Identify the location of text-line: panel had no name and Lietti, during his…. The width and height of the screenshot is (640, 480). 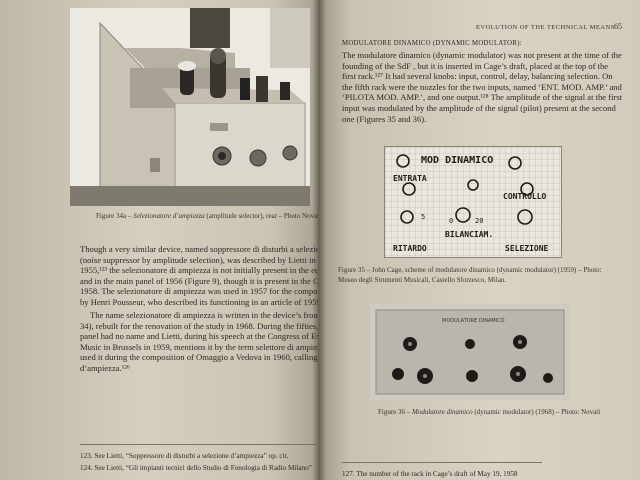
(199, 336).